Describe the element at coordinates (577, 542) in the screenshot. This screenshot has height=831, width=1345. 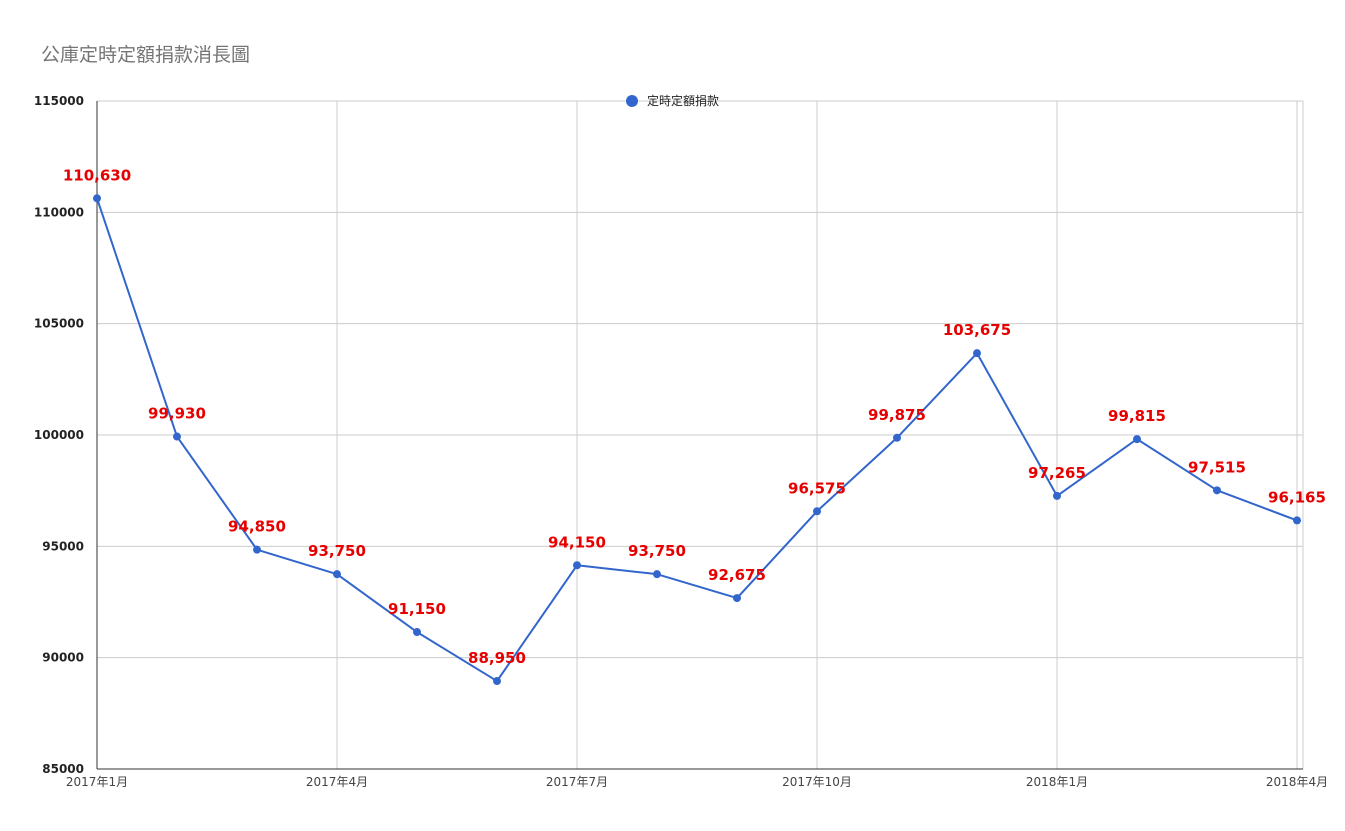
I see `data-label: 94,150` at that location.